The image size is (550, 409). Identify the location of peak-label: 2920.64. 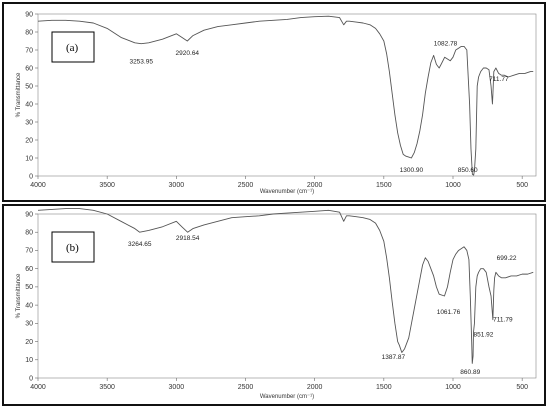
(188, 53).